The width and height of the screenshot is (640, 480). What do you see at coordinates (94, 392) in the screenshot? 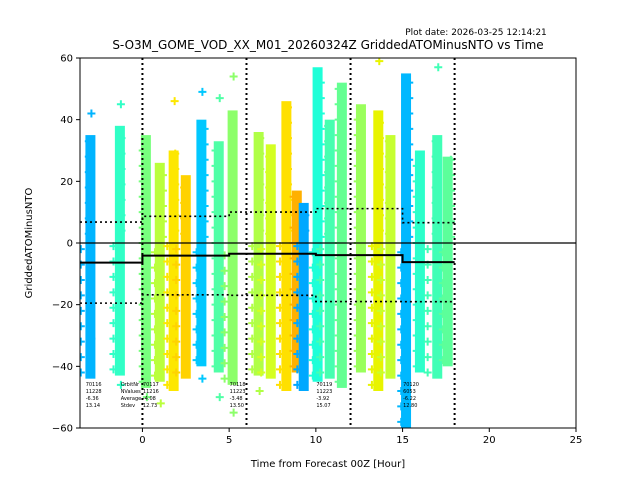
I see `n-values: 11228` at bounding box center [94, 392].